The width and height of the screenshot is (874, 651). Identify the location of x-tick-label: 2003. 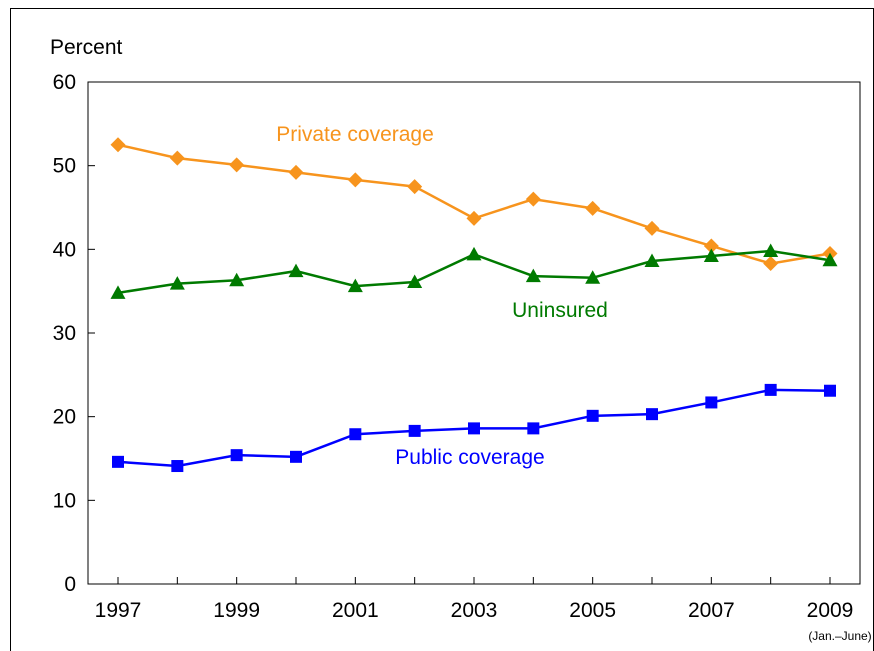
(474, 610).